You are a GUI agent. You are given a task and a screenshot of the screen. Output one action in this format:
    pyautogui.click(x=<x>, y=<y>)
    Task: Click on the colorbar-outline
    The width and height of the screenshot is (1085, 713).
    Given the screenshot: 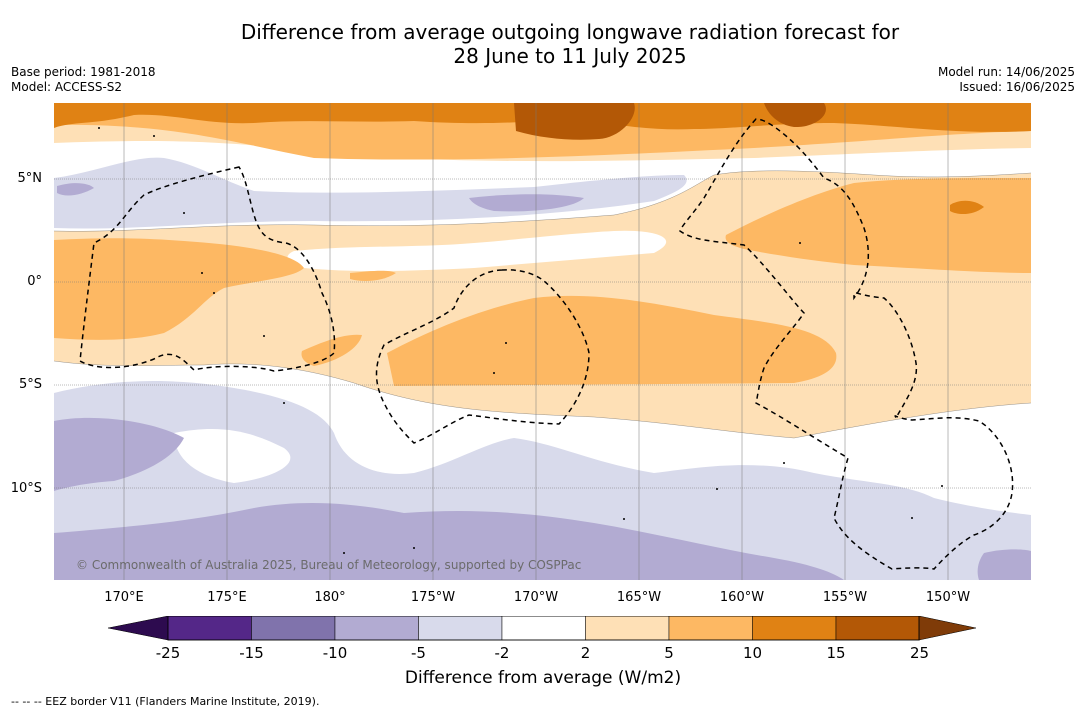 What is the action you would take?
    pyautogui.click(x=543, y=628)
    